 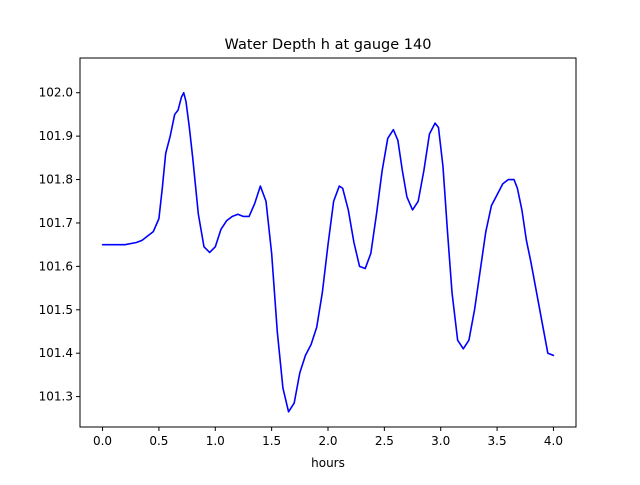 What do you see at coordinates (158, 441) in the screenshot?
I see `x-tick-label: 0.5` at bounding box center [158, 441].